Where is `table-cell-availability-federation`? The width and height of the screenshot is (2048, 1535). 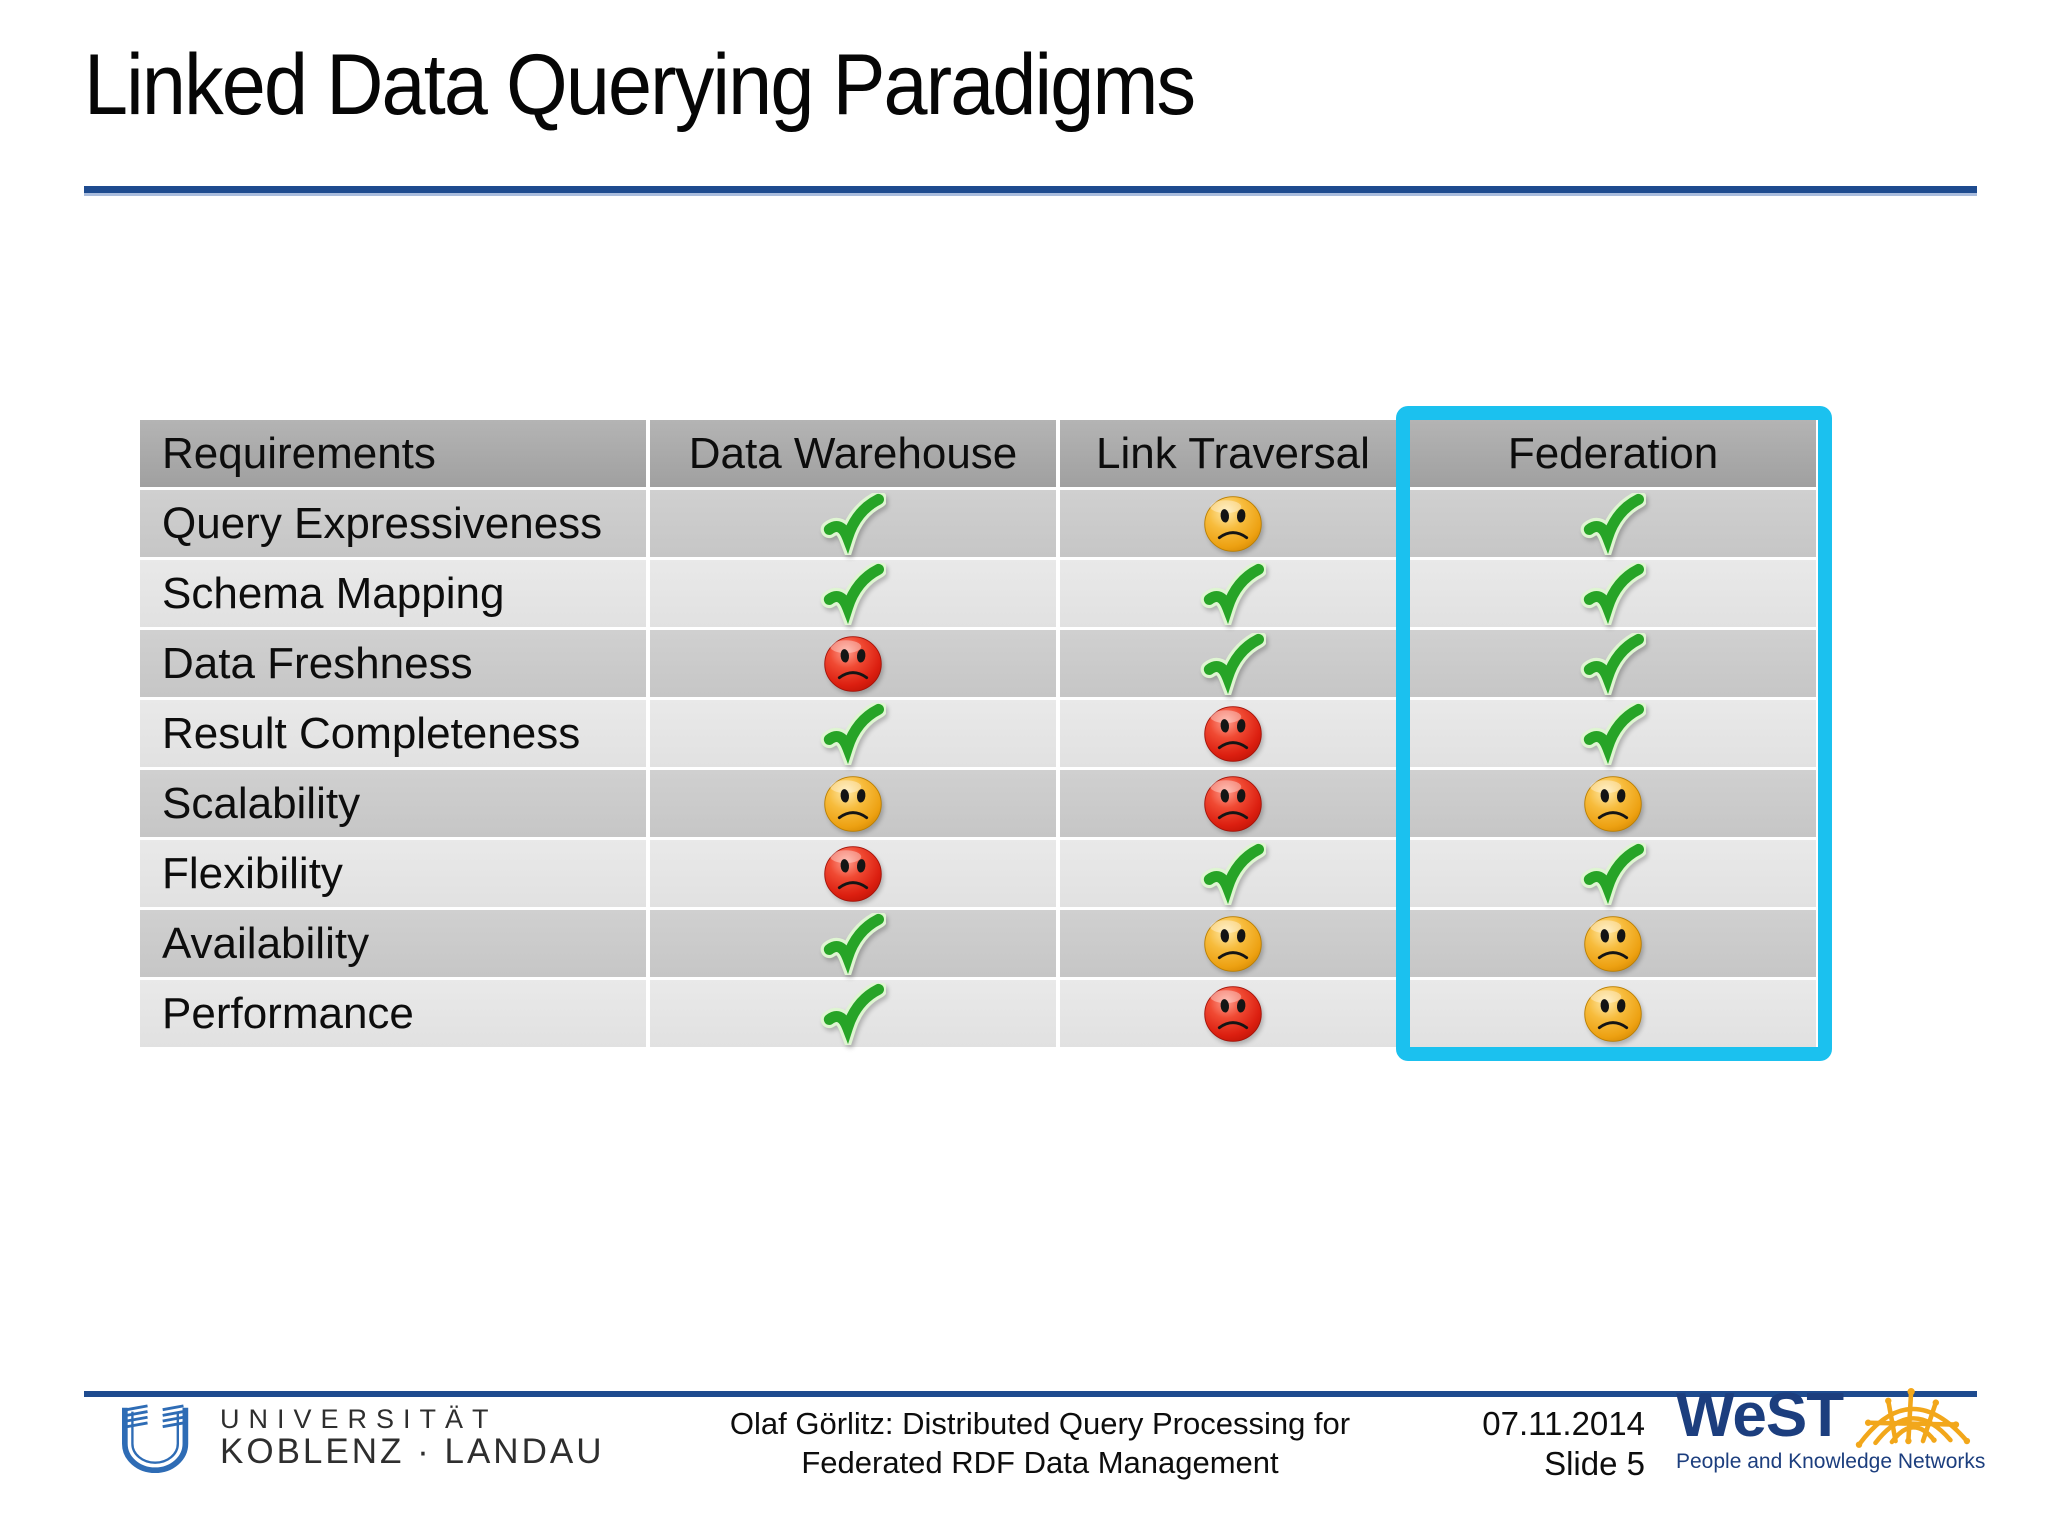
table-cell-availability-federation is located at coordinates (1613, 943).